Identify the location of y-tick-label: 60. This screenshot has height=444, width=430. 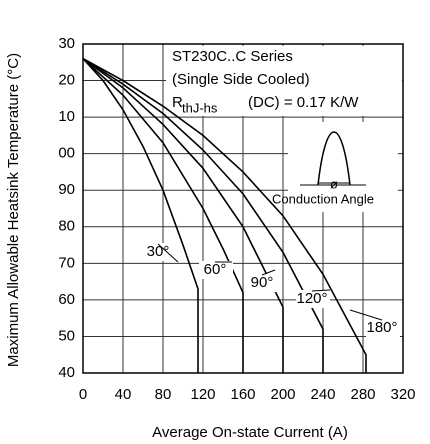
(66, 299).